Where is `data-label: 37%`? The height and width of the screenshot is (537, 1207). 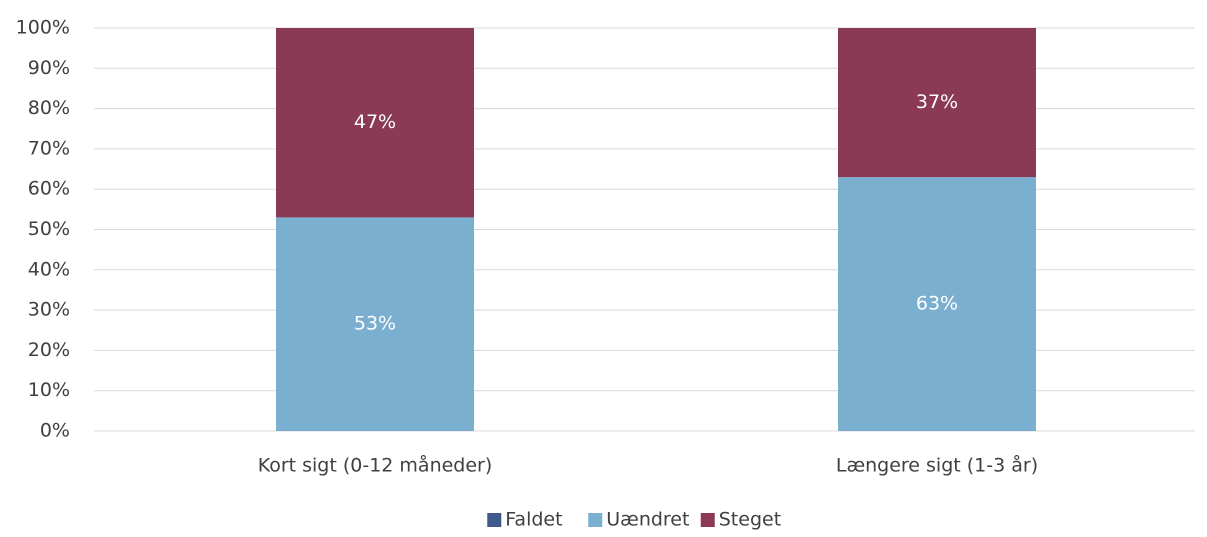
data-label: 37% is located at coordinates (937, 102).